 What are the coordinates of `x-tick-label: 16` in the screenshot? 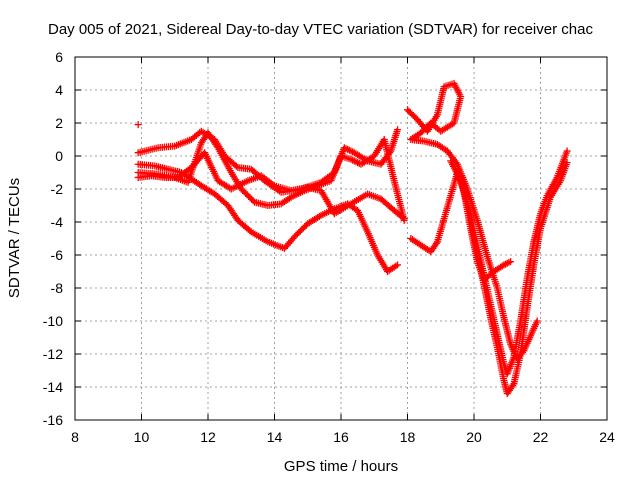 It's located at (341, 437).